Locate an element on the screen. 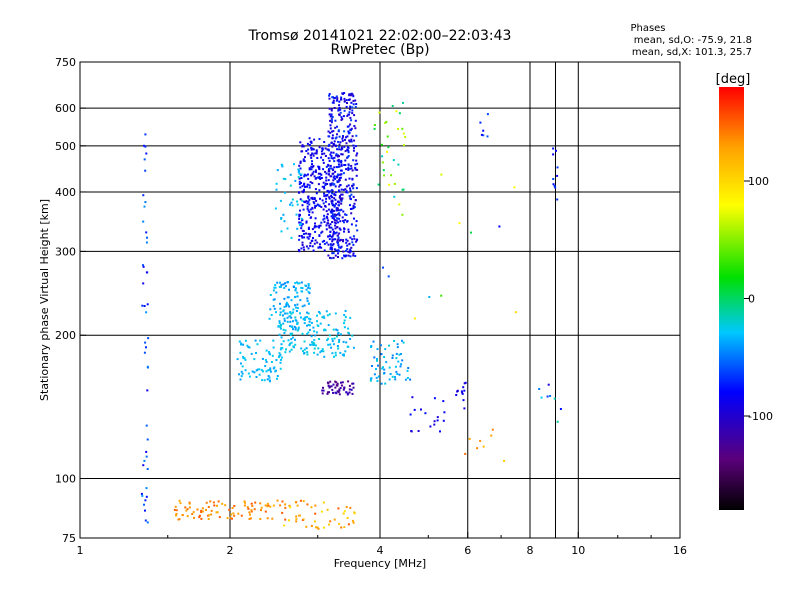  y-axis-ticks: 75 100 200 300 400 500 600 750 is located at coordinates (70, 300).